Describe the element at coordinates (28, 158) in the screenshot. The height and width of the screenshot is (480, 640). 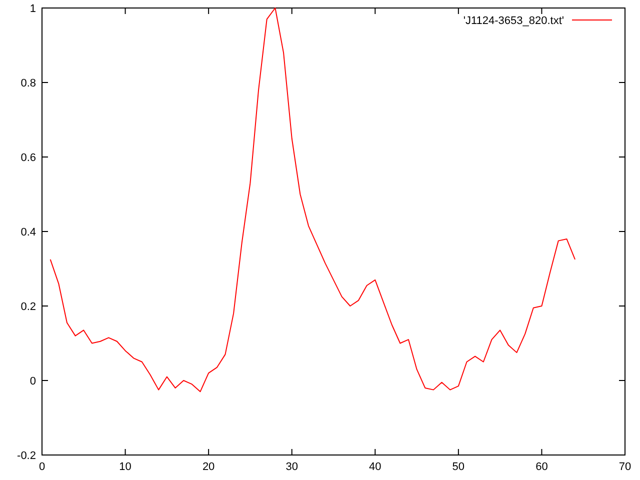
I see `y-tick-label: 0.6` at that location.